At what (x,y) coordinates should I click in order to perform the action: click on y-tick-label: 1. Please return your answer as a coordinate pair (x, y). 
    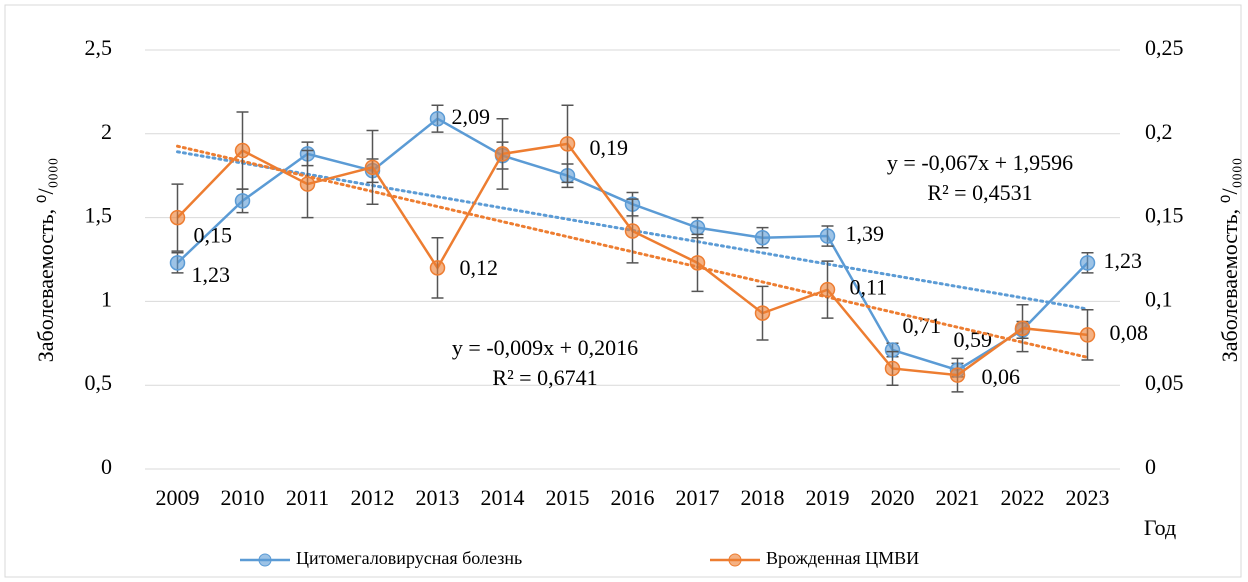
    Looking at the image, I should click on (106, 298).